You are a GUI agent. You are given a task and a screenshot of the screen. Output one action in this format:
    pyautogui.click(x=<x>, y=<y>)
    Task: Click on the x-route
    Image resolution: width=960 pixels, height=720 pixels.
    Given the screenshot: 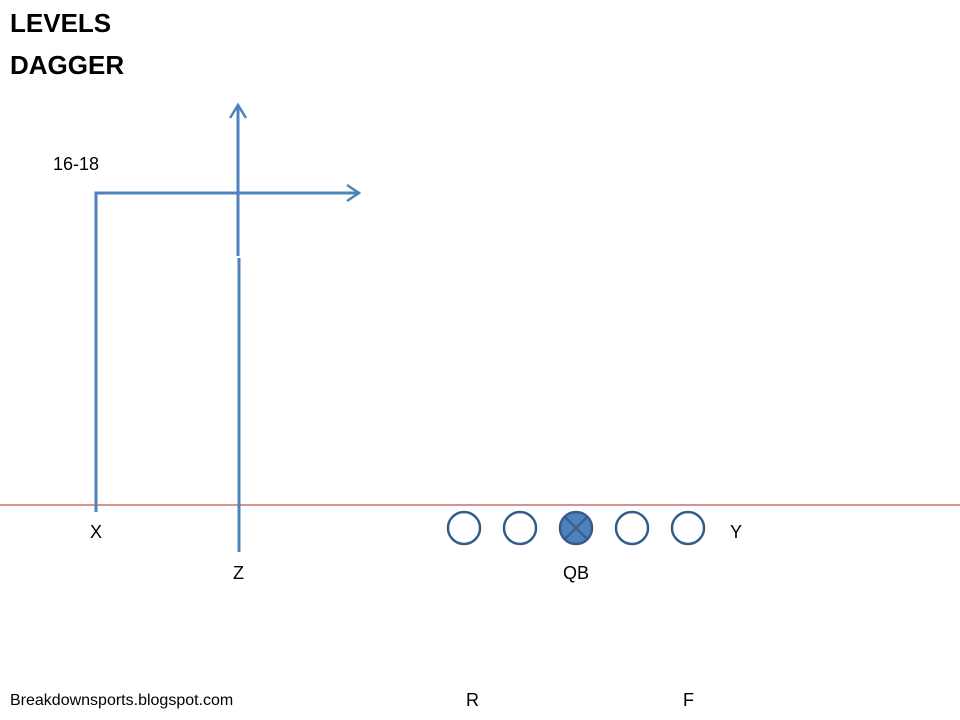 What is the action you would take?
    pyautogui.click(x=228, y=347)
    